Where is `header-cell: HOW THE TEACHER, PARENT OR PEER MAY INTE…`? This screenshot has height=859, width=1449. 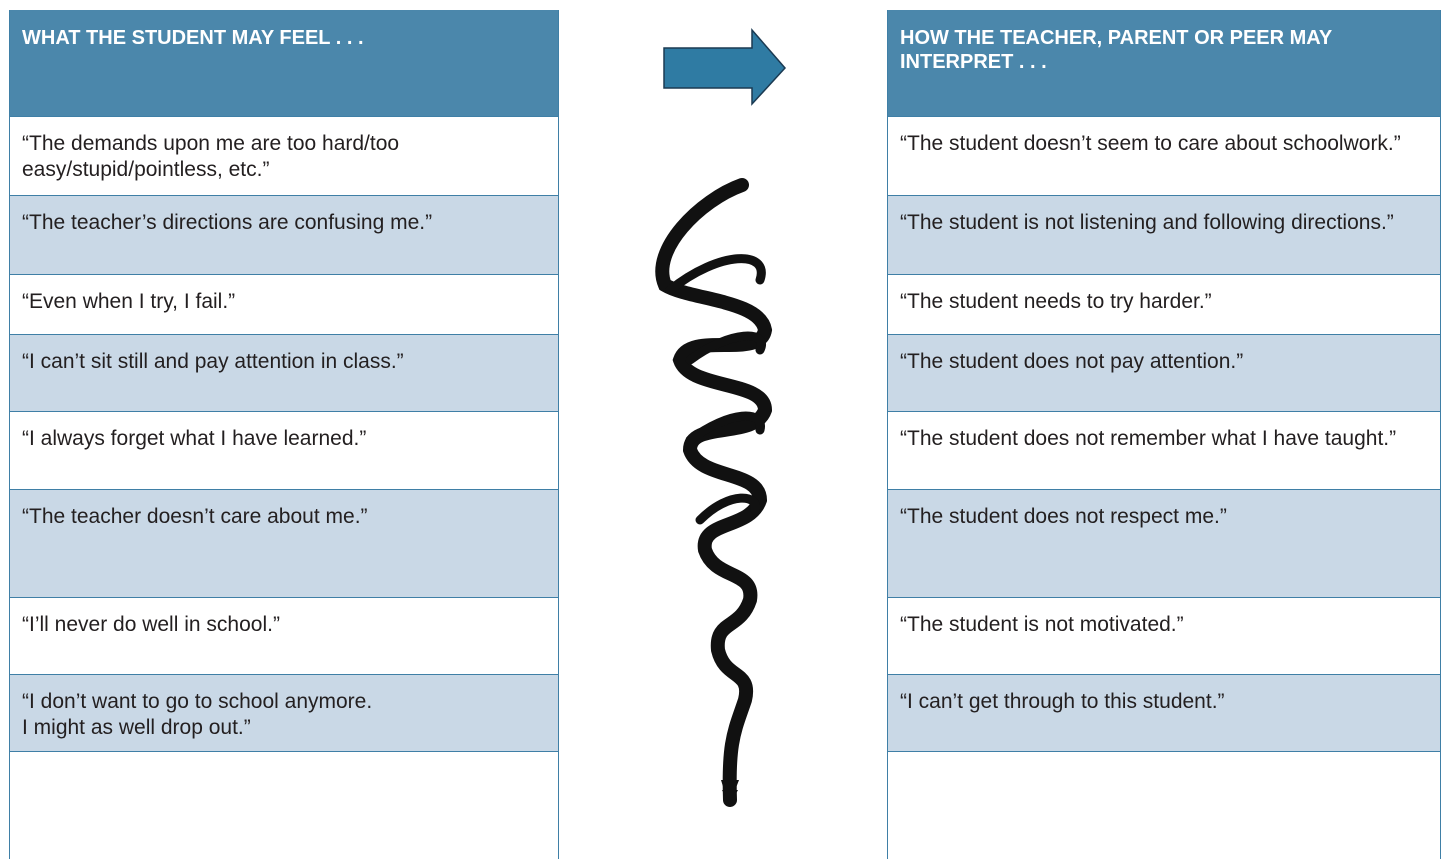 header-cell: HOW THE TEACHER, PARENT OR PEER MAY INTE… is located at coordinates (1164, 63).